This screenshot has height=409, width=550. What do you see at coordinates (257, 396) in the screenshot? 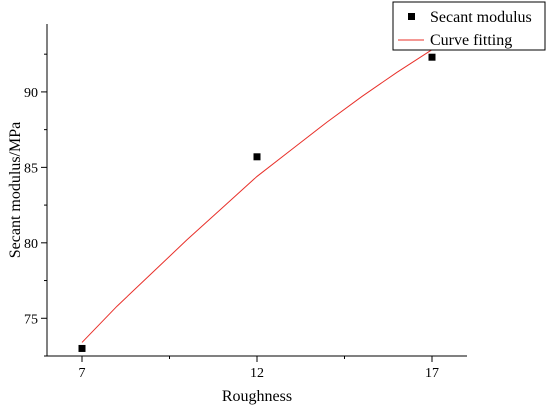
I see `x-axis-label: Roughness` at bounding box center [257, 396].